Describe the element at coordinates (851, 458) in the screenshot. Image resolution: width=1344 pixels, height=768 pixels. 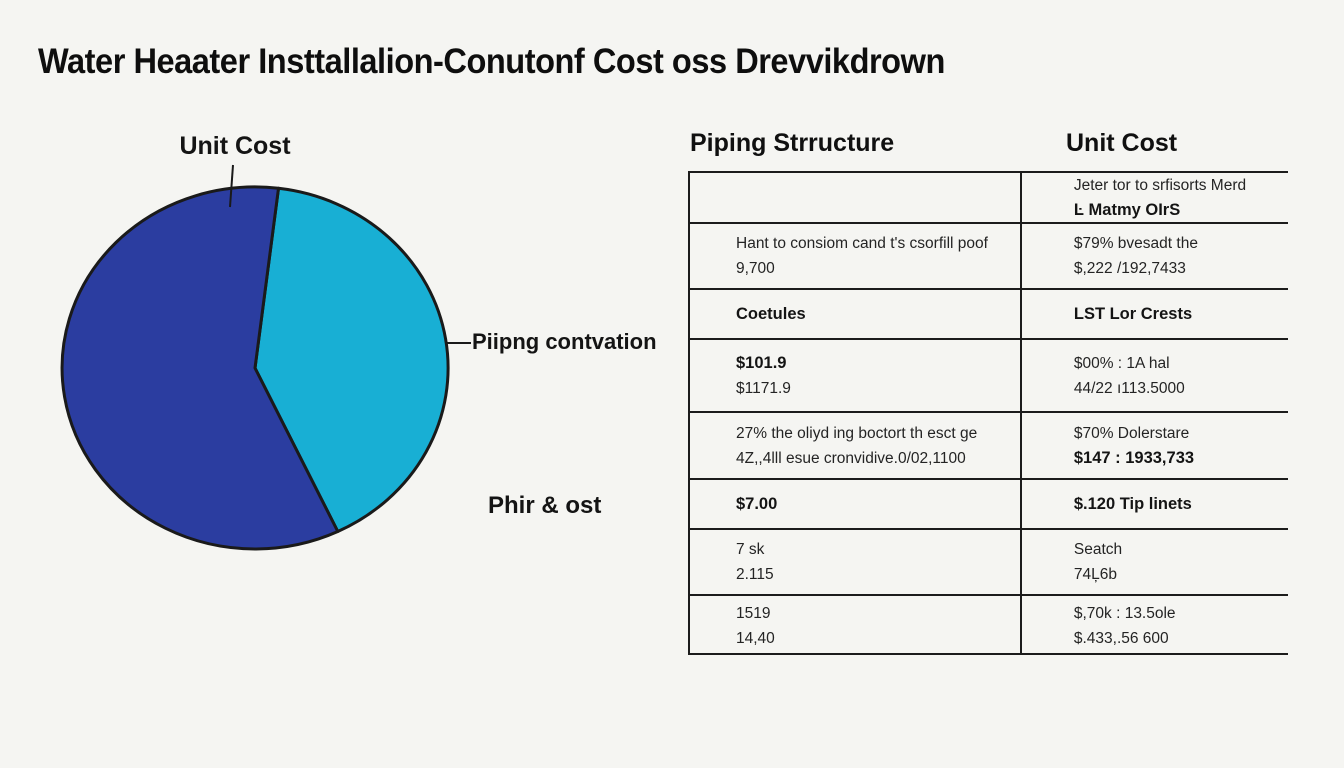
I see `cell-line: 4Z,,4lll esue cronvidive.0/02,1100` at that location.